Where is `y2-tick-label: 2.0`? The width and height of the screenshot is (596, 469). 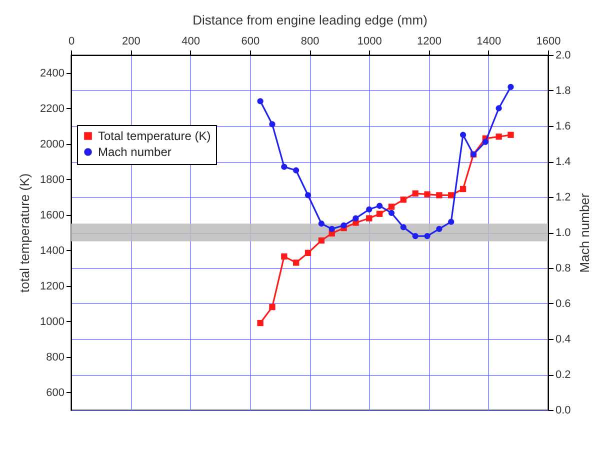
y2-tick-label: 2.0 is located at coordinates (563, 56).